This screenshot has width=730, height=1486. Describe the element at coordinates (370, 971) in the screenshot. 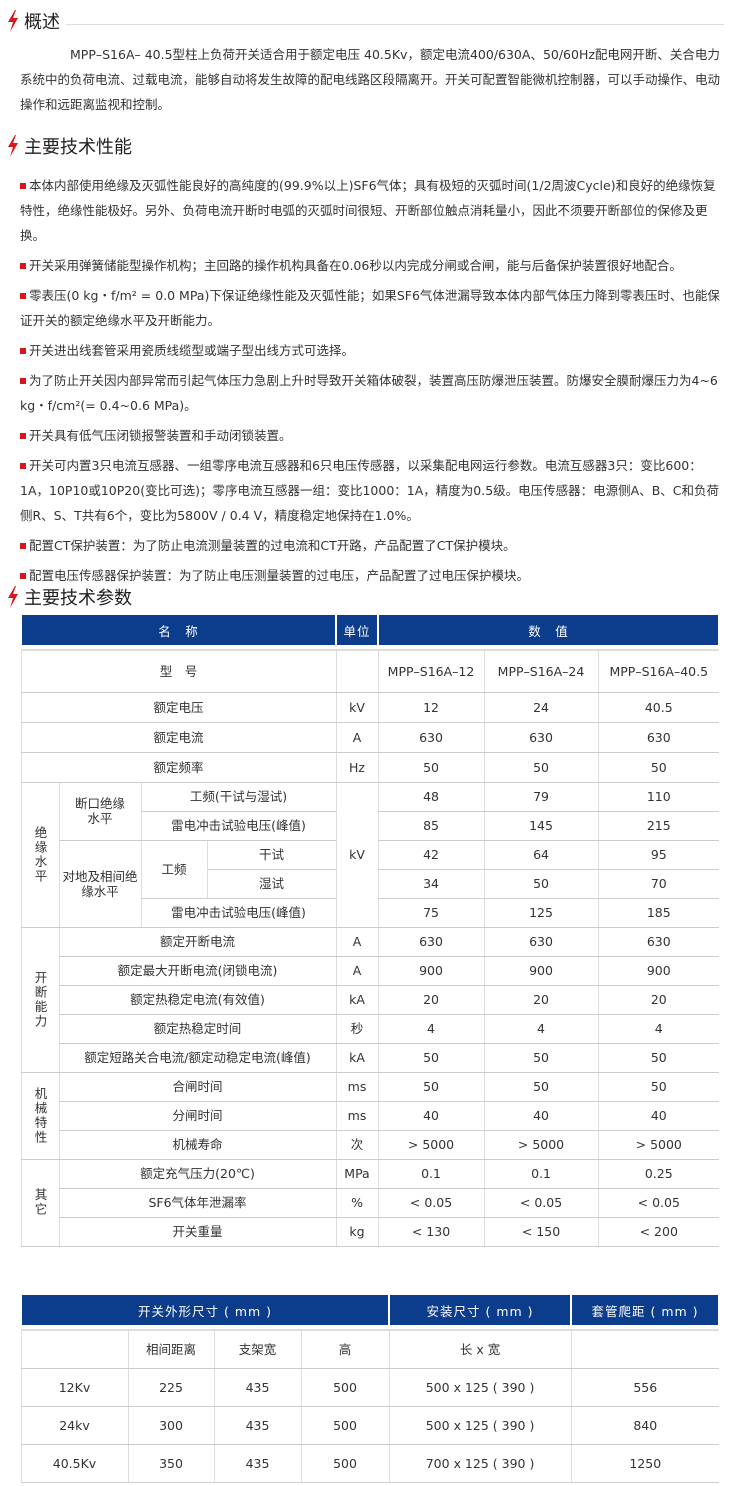

I see `table-row: 额定最大开断电流(闭锁电流) A 900 900 900` at that location.